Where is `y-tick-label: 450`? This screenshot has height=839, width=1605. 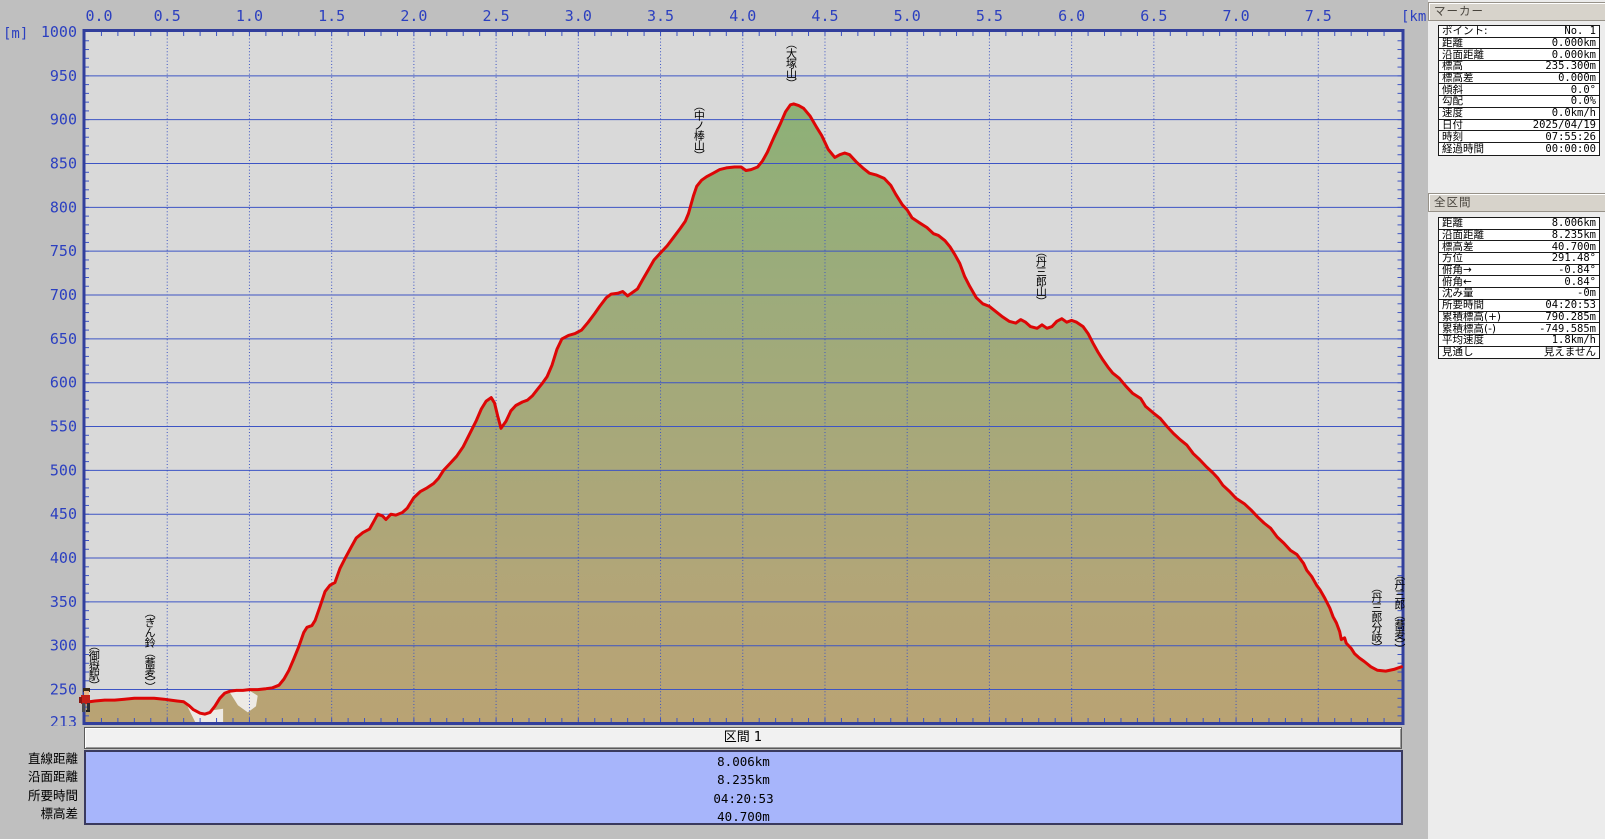
y-tick-label: 450 is located at coordinates (63, 514).